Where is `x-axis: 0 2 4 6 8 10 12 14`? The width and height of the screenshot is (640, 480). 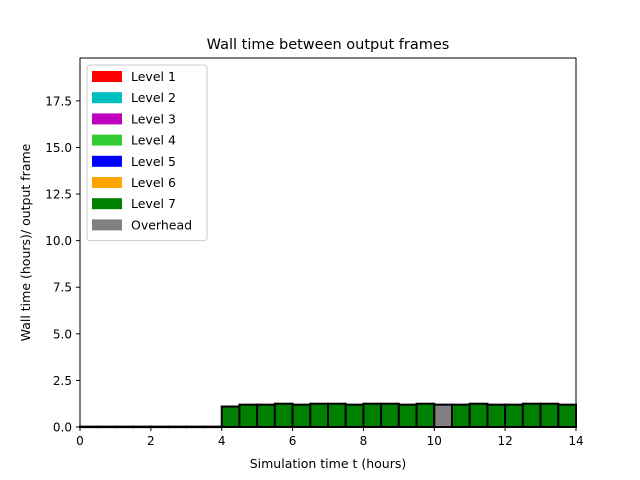 x-axis: 0 2 4 6 8 10 12 14 is located at coordinates (330, 437).